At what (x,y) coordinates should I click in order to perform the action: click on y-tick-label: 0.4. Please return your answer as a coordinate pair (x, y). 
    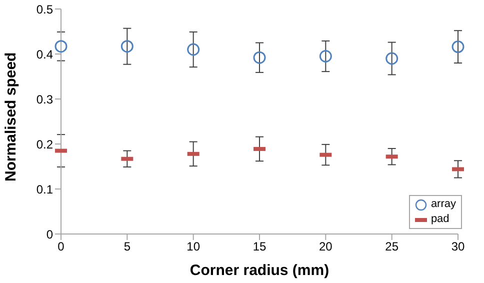
    Looking at the image, I should click on (45, 54).